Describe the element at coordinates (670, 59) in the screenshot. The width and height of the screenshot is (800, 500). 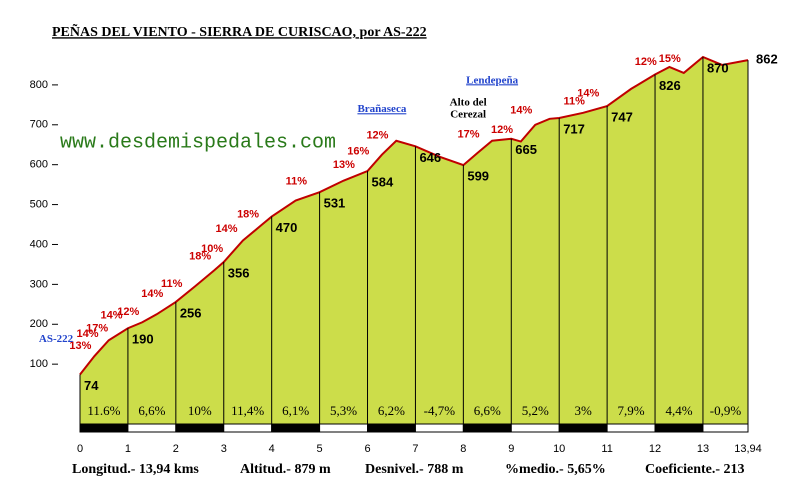
I see `gradient-label: 15%` at that location.